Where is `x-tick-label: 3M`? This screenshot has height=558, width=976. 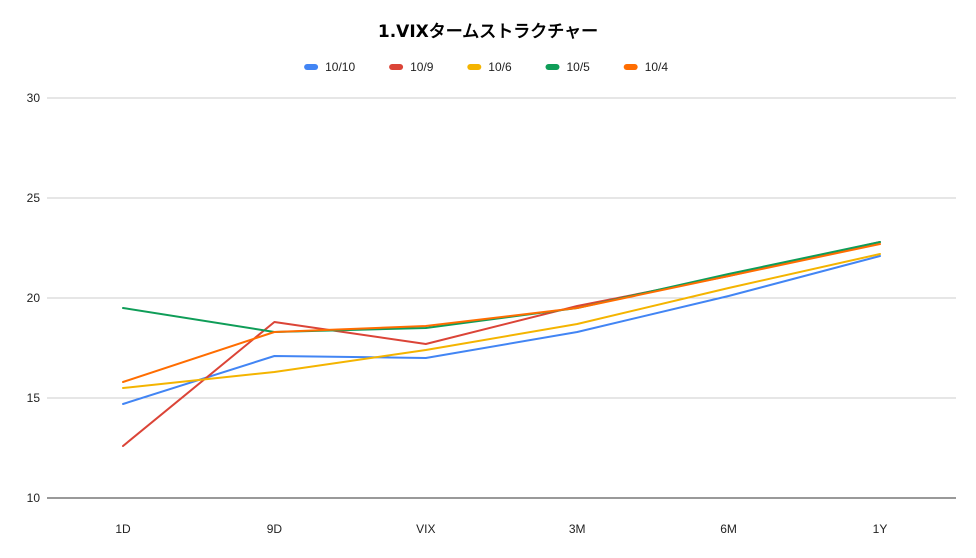 x-tick-label: 3M is located at coordinates (577, 529).